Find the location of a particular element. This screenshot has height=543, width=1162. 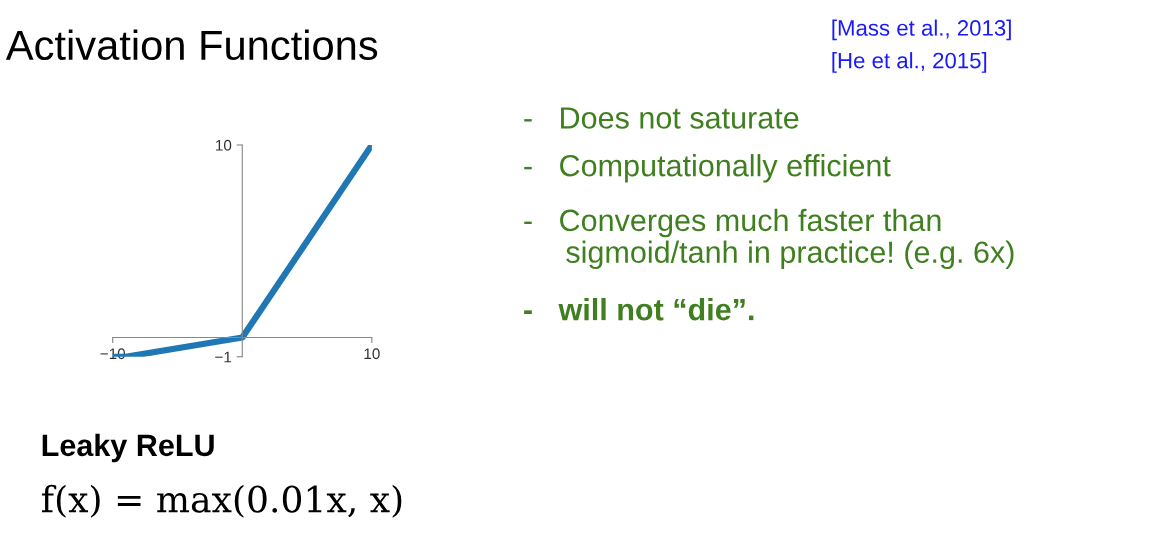

text: - Computationally efficient is located at coordinates (707, 168).